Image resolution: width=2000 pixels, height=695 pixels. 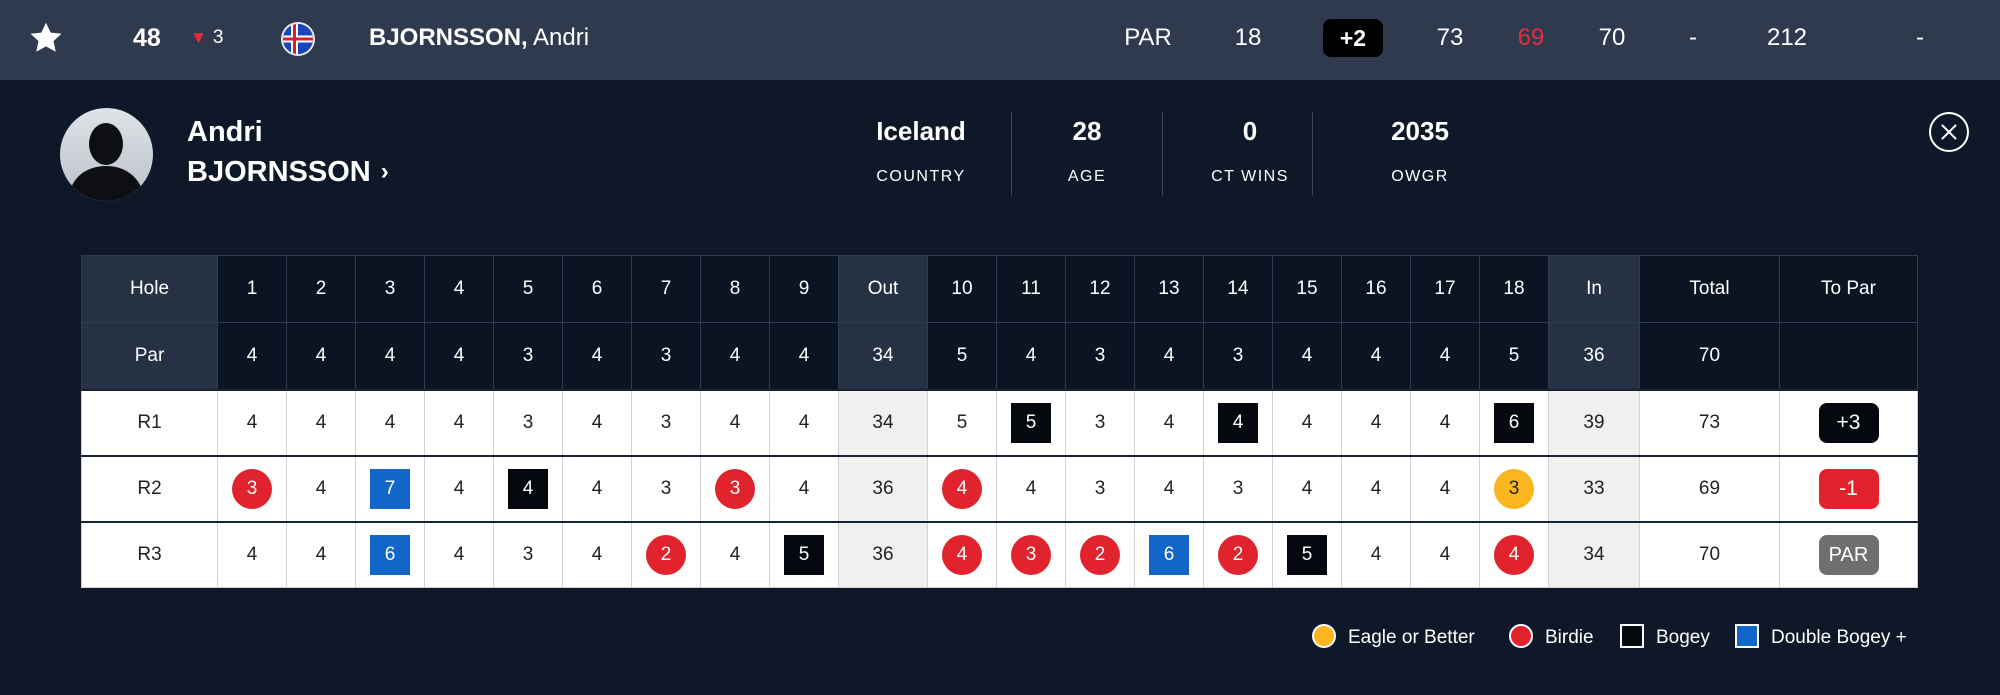 What do you see at coordinates (1848, 356) in the screenshot?
I see `par-value` at bounding box center [1848, 356].